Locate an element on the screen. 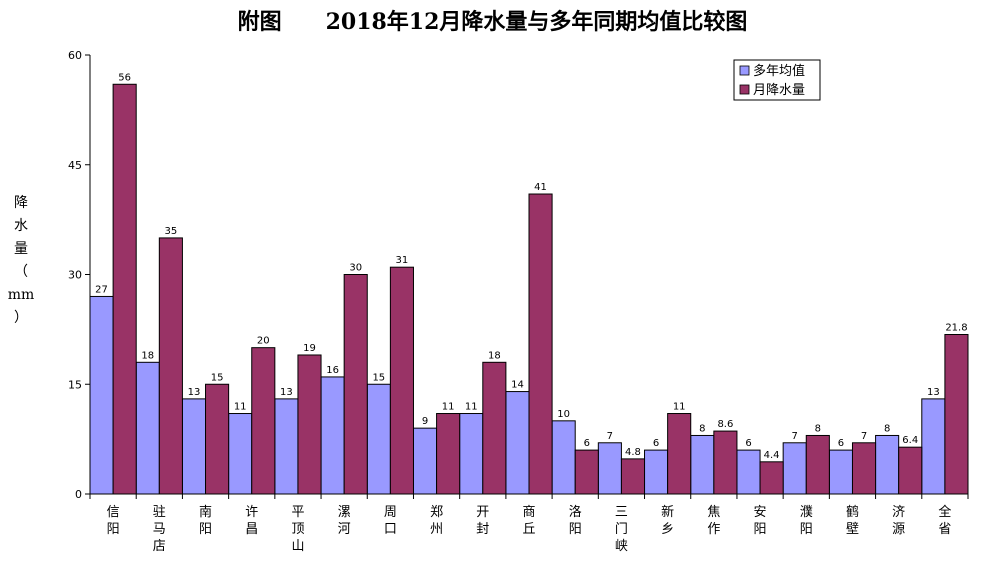 The height and width of the screenshot is (566, 985). data-label-series-0-7: 9 is located at coordinates (425, 421).